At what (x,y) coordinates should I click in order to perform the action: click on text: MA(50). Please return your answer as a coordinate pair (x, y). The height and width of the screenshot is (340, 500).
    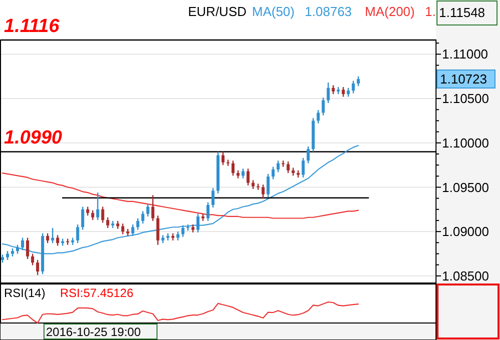
    Looking at the image, I should click on (273, 11).